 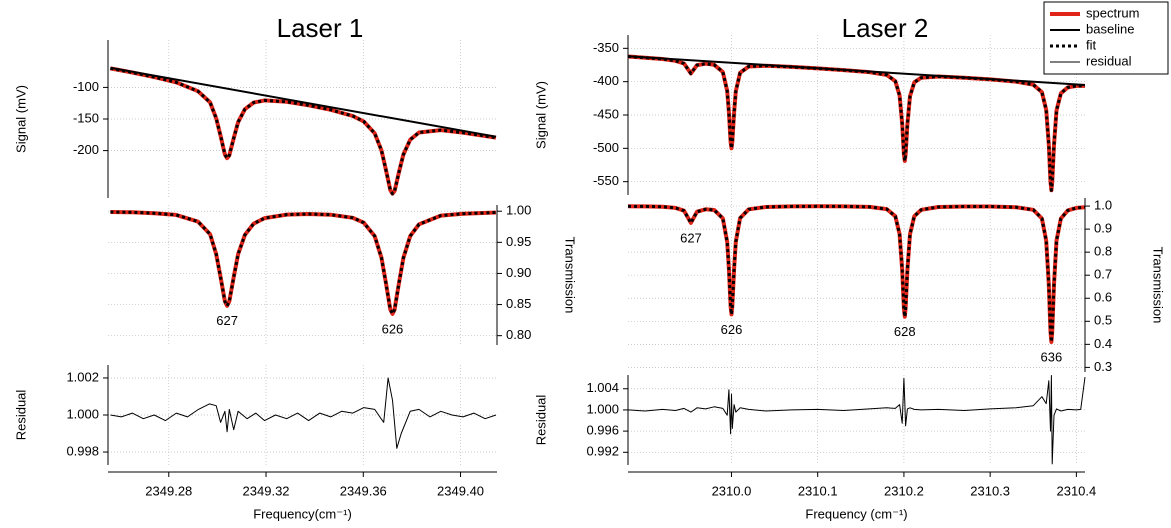 What do you see at coordinates (82, 450) in the screenshot?
I see `y-tick-label: 0.998` at bounding box center [82, 450].